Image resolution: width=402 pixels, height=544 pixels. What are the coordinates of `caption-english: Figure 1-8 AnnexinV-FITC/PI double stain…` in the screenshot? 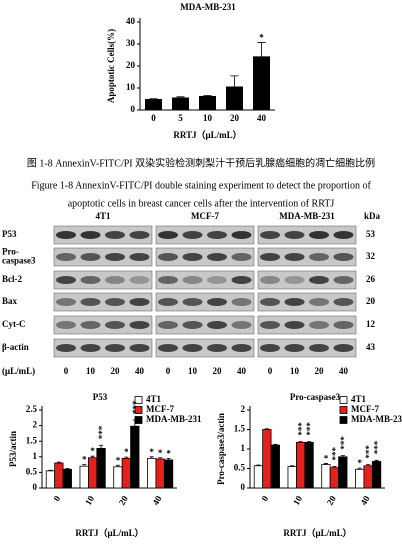 It's located at (201, 185).